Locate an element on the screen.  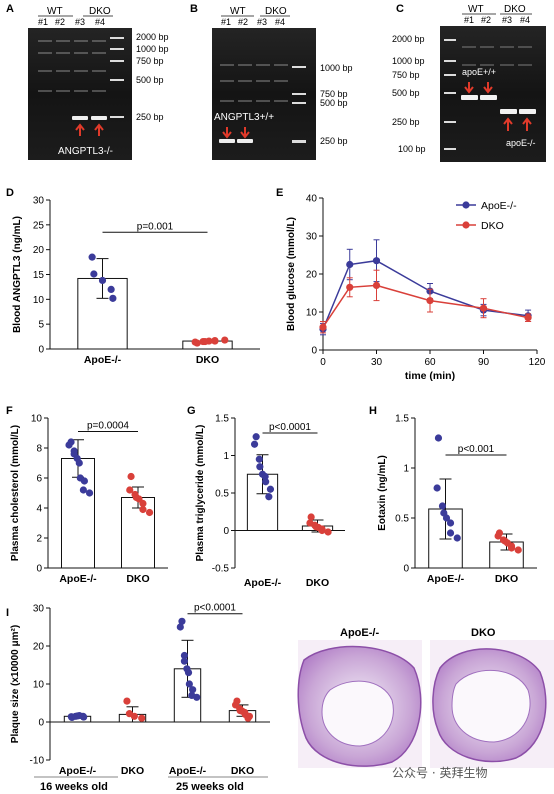
gel-c-image is located at coordinates (493, 94).